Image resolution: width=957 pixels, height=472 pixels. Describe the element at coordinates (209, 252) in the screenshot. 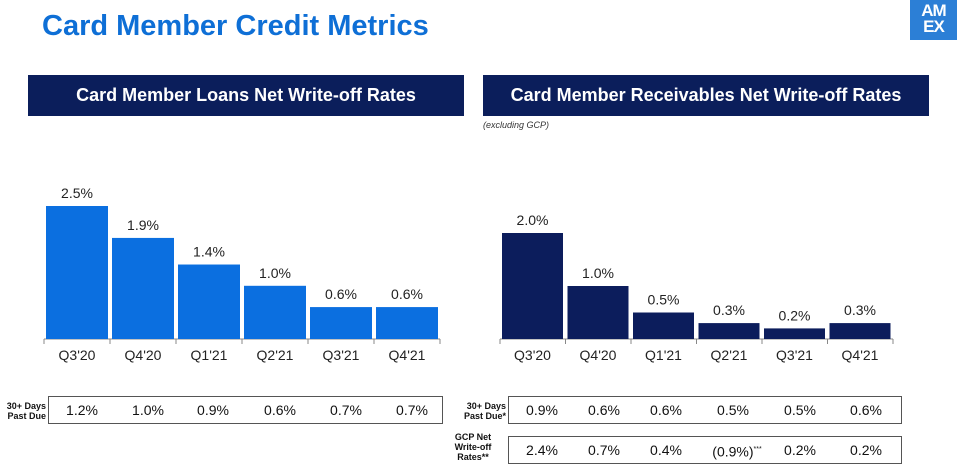

I see `left-value-label: 1.4%` at that location.